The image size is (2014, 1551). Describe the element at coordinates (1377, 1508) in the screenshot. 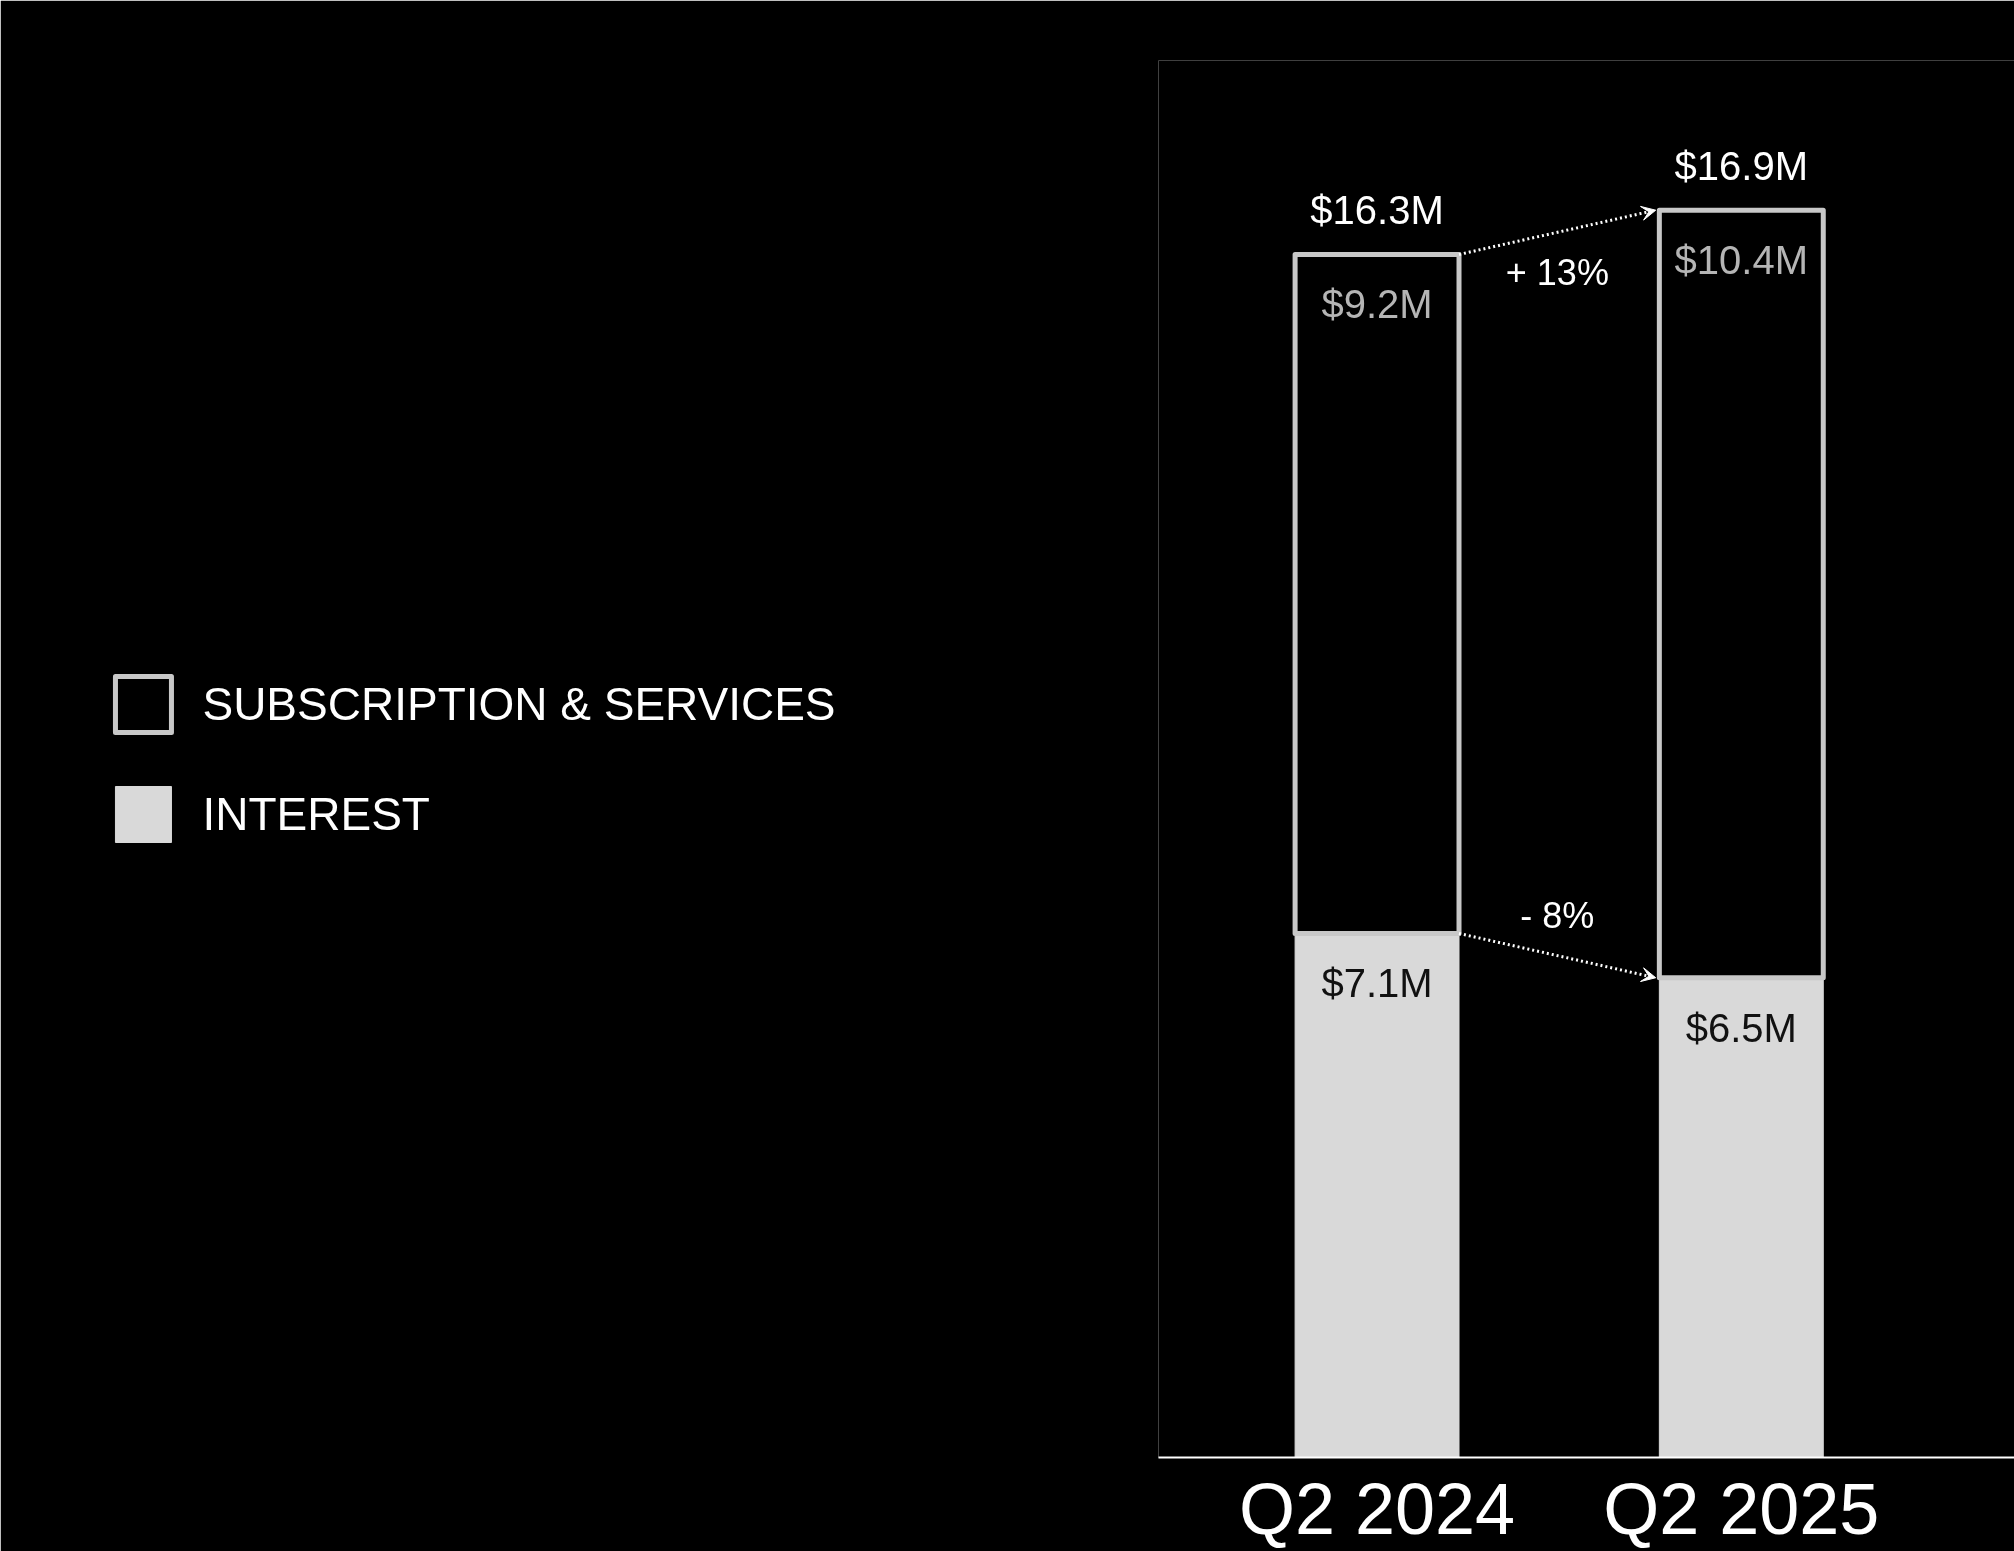

I see `x-tick-label: Q2 2024` at that location.